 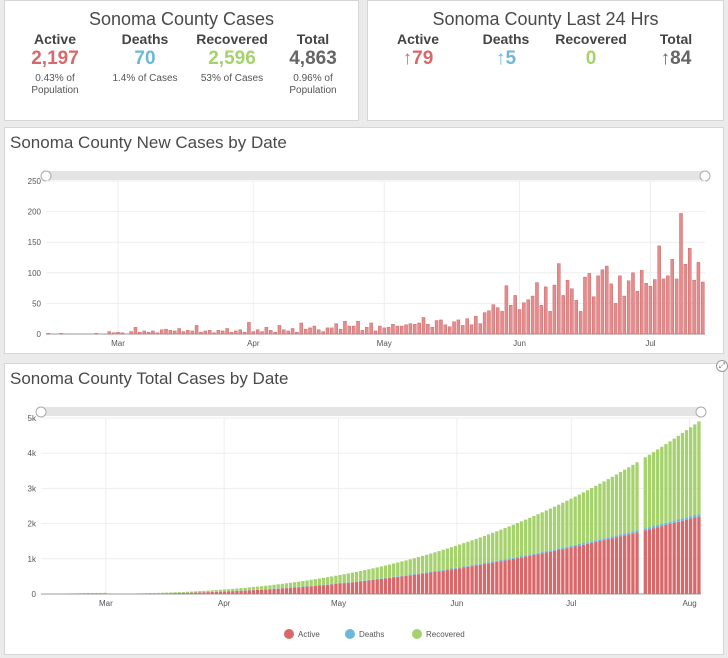 What do you see at coordinates (232, 39) in the screenshot?
I see `recovered-label: Recovered` at bounding box center [232, 39].